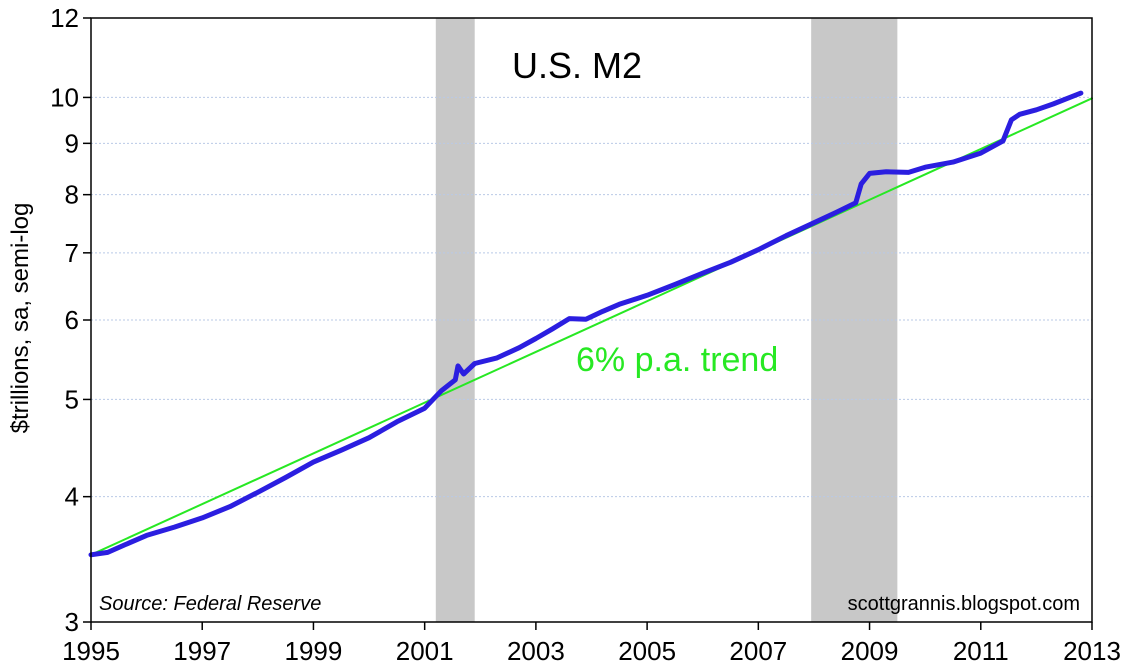  What do you see at coordinates (72, 399) in the screenshot?
I see `y-tick-label: 5` at bounding box center [72, 399].